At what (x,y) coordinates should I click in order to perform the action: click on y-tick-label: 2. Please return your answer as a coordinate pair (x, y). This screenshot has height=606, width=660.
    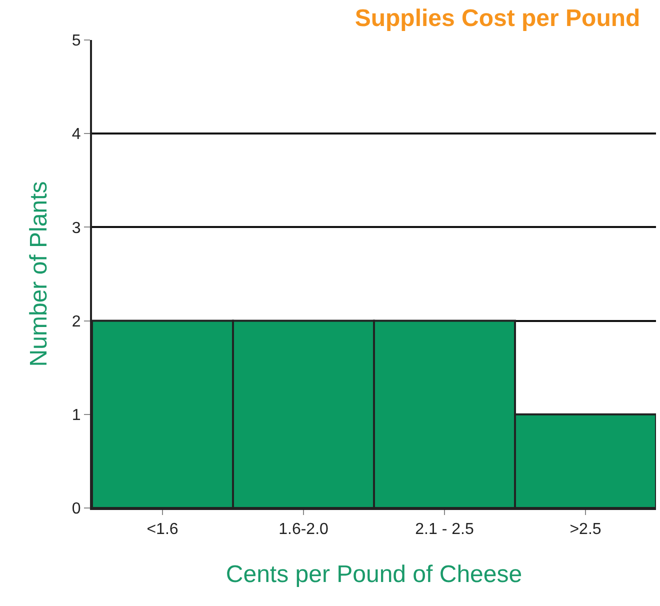
    Looking at the image, I should click on (76, 321).